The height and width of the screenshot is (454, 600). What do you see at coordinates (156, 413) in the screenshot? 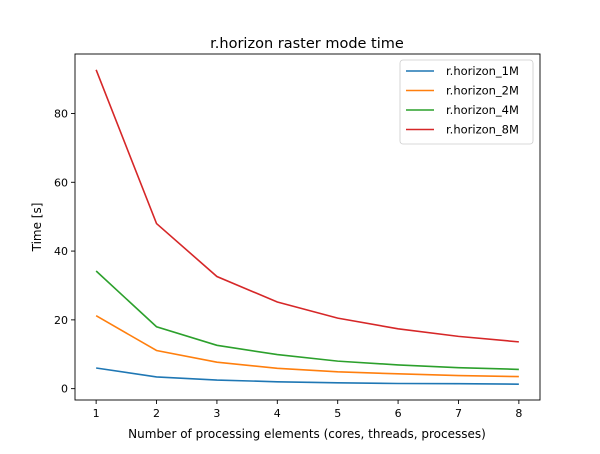
I see `x-tick-label: 2` at bounding box center [156, 413].